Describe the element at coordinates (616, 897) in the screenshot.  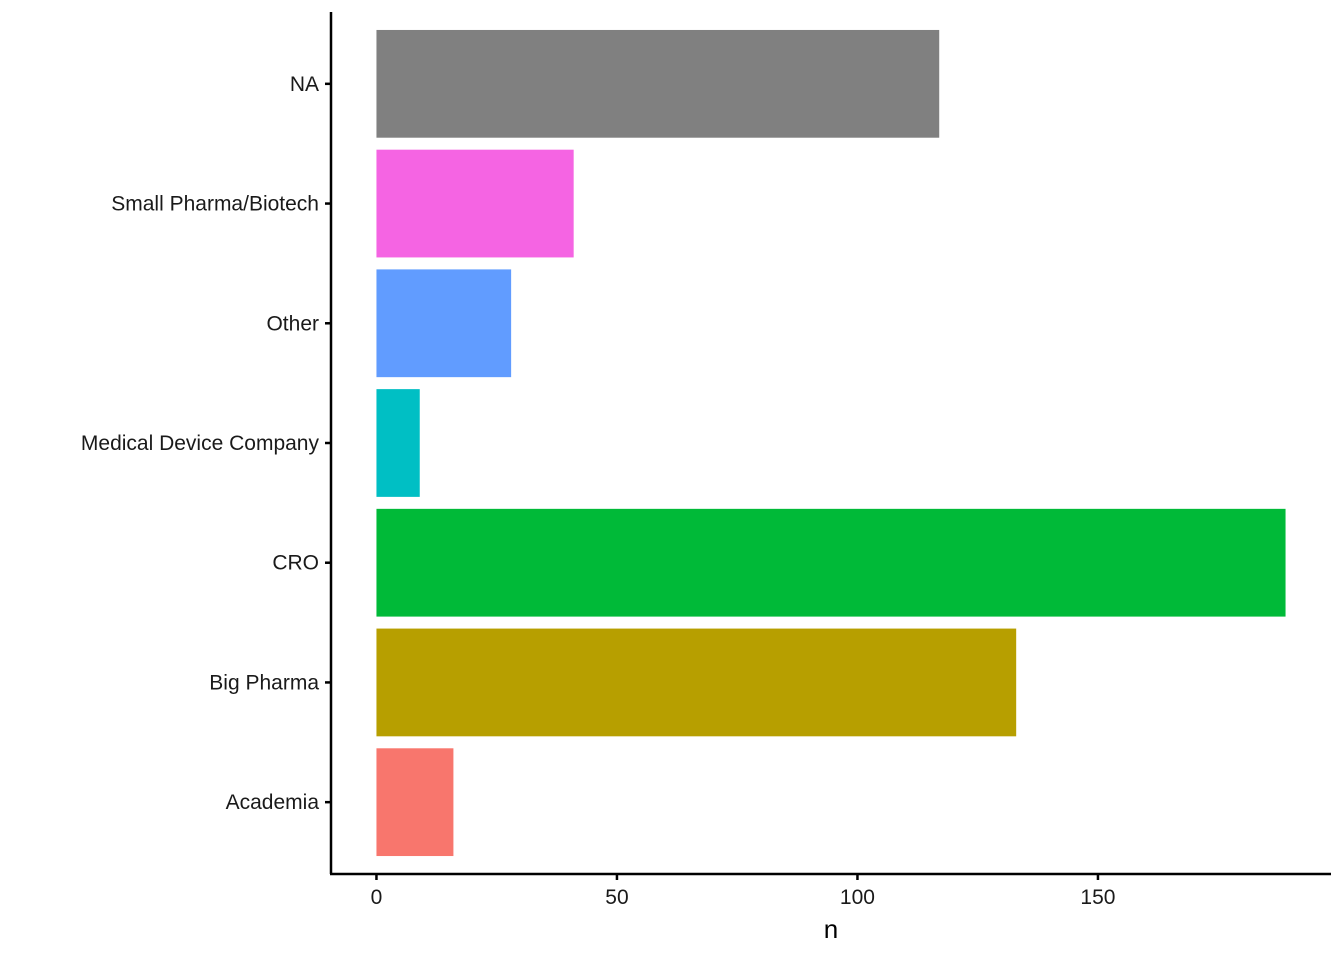
I see `x-tick-label: 50` at that location.